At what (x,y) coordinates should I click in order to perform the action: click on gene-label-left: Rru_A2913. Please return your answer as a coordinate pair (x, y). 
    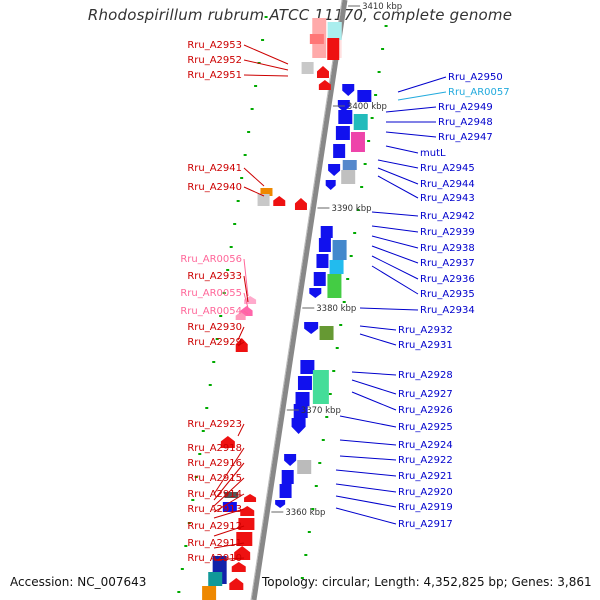
    Looking at the image, I should click on (214, 509).